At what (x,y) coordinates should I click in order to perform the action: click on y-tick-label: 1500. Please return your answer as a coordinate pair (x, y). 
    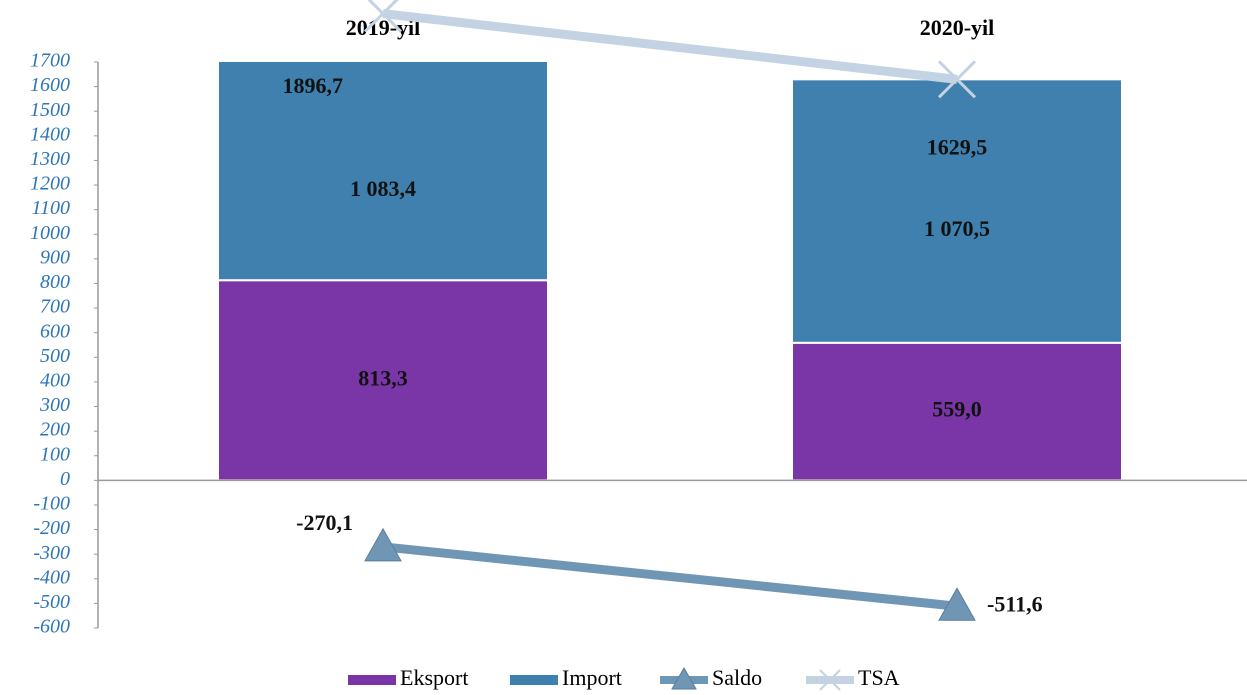
    Looking at the image, I should click on (50, 110).